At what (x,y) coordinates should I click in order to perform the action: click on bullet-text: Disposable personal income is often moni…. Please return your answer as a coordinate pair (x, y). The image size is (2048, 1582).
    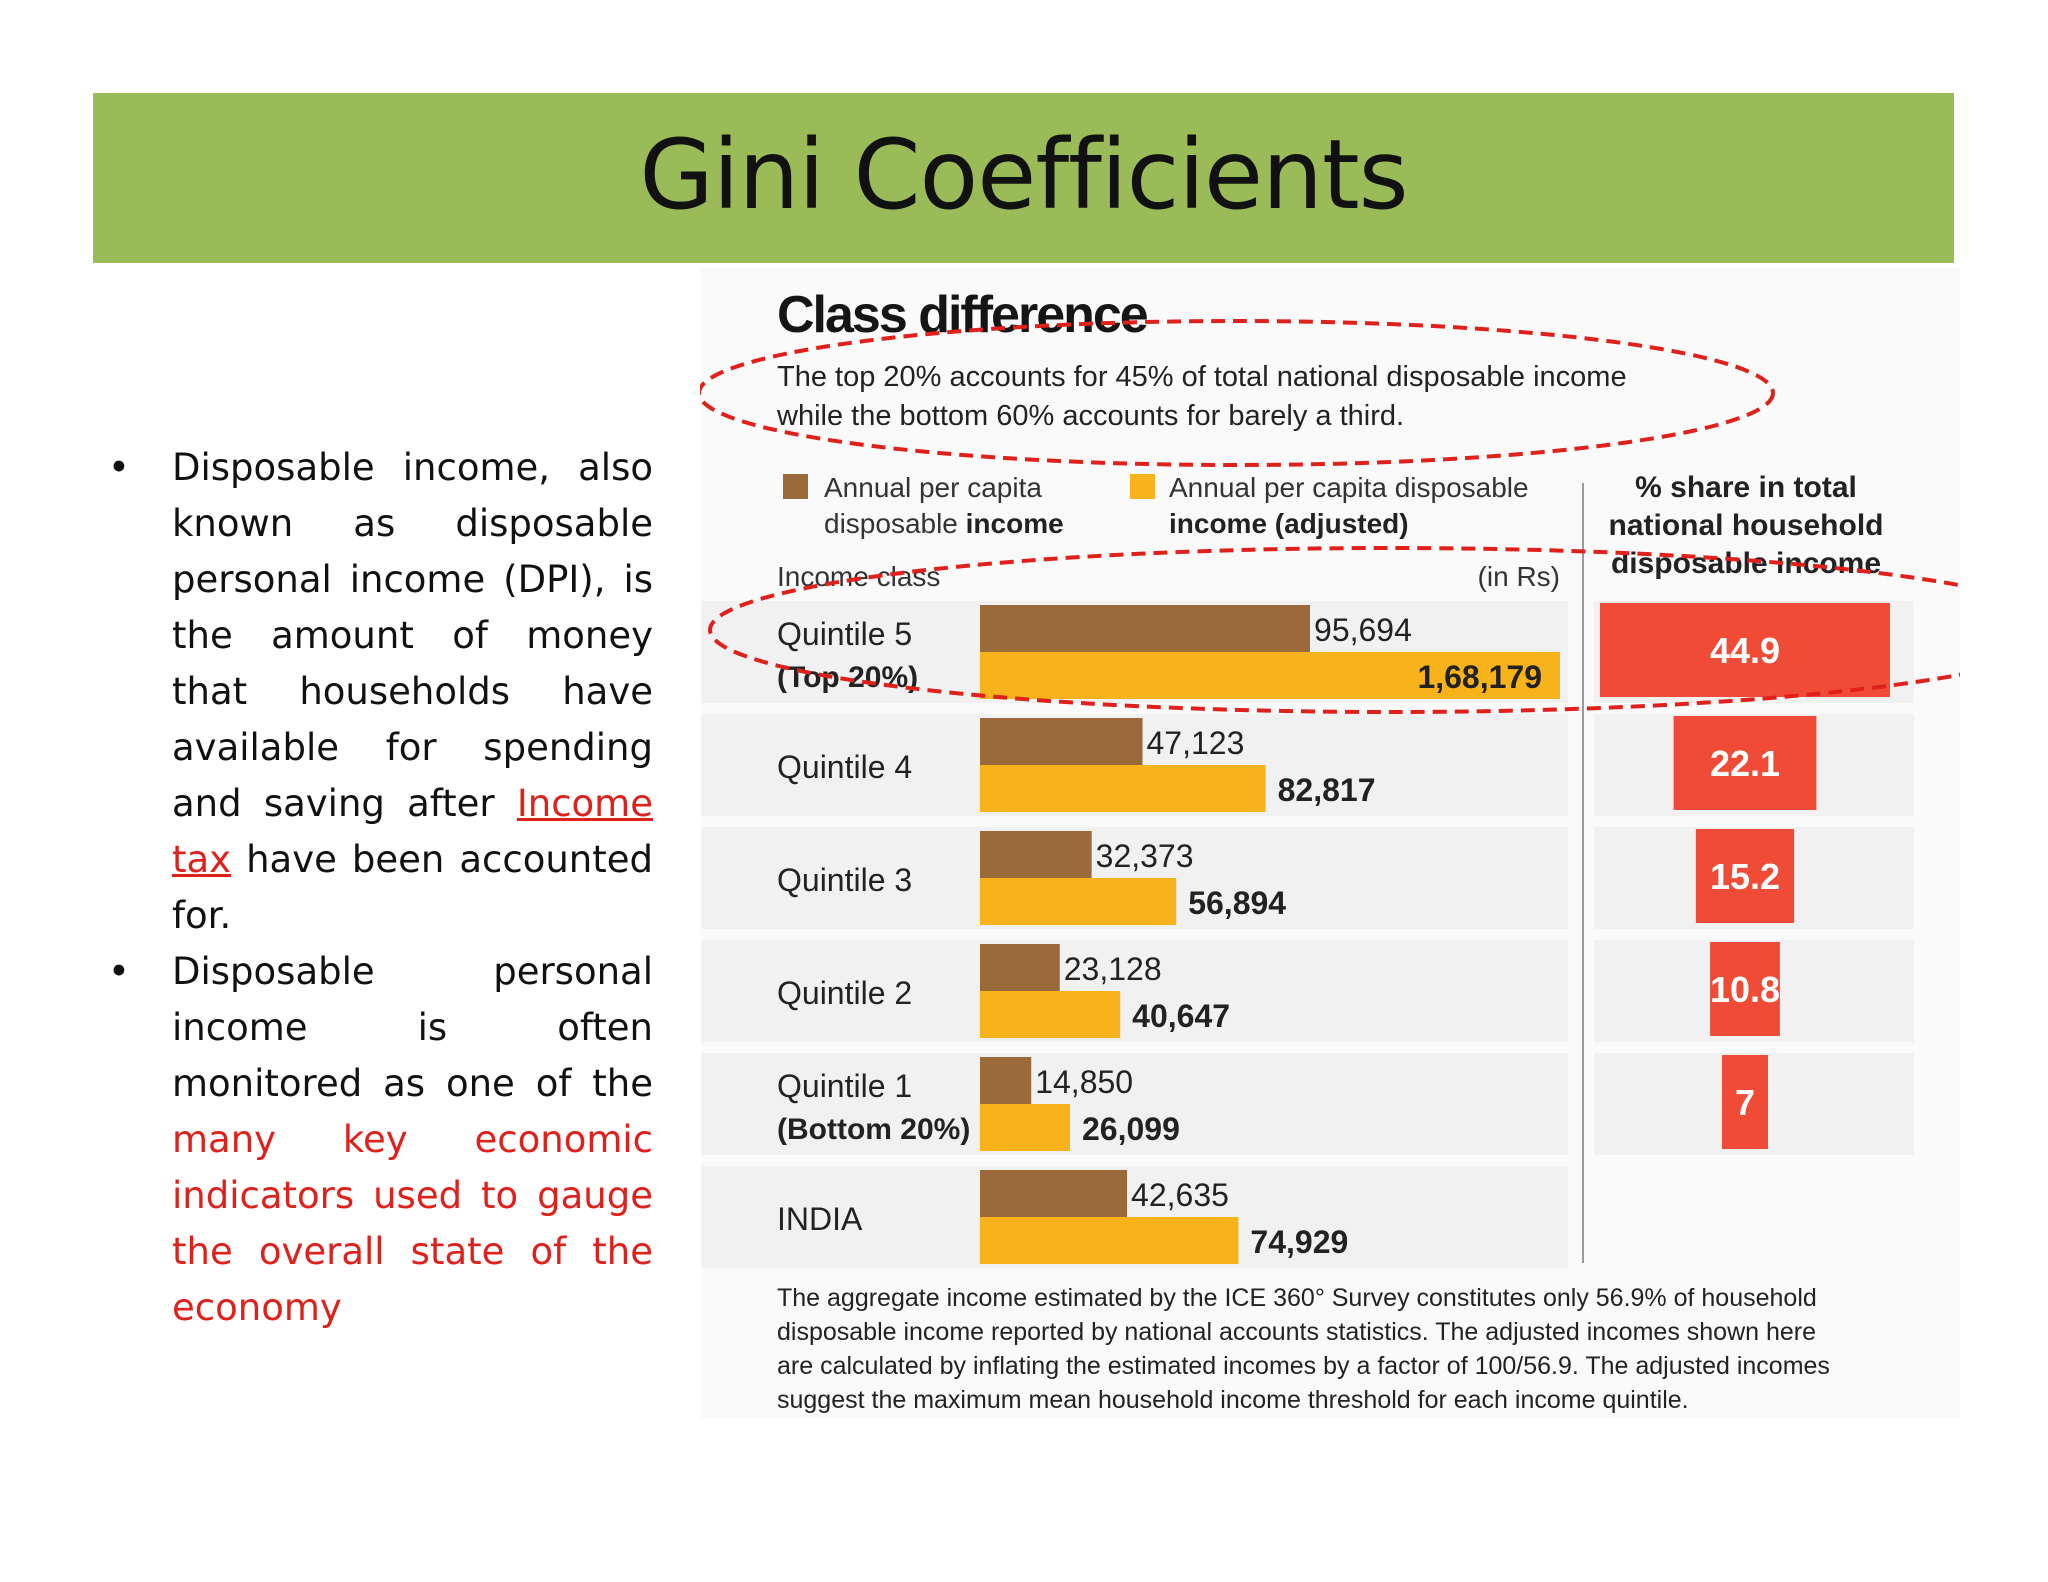
    Looking at the image, I should click on (412, 1027).